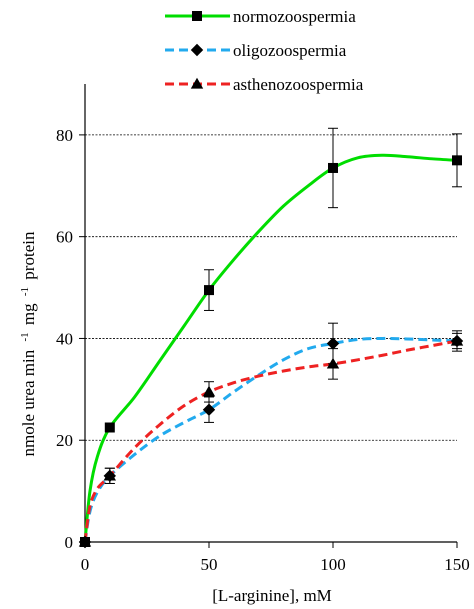 This screenshot has width=474, height=609. I want to click on x-tick-label-100: 100, so click(333, 564).